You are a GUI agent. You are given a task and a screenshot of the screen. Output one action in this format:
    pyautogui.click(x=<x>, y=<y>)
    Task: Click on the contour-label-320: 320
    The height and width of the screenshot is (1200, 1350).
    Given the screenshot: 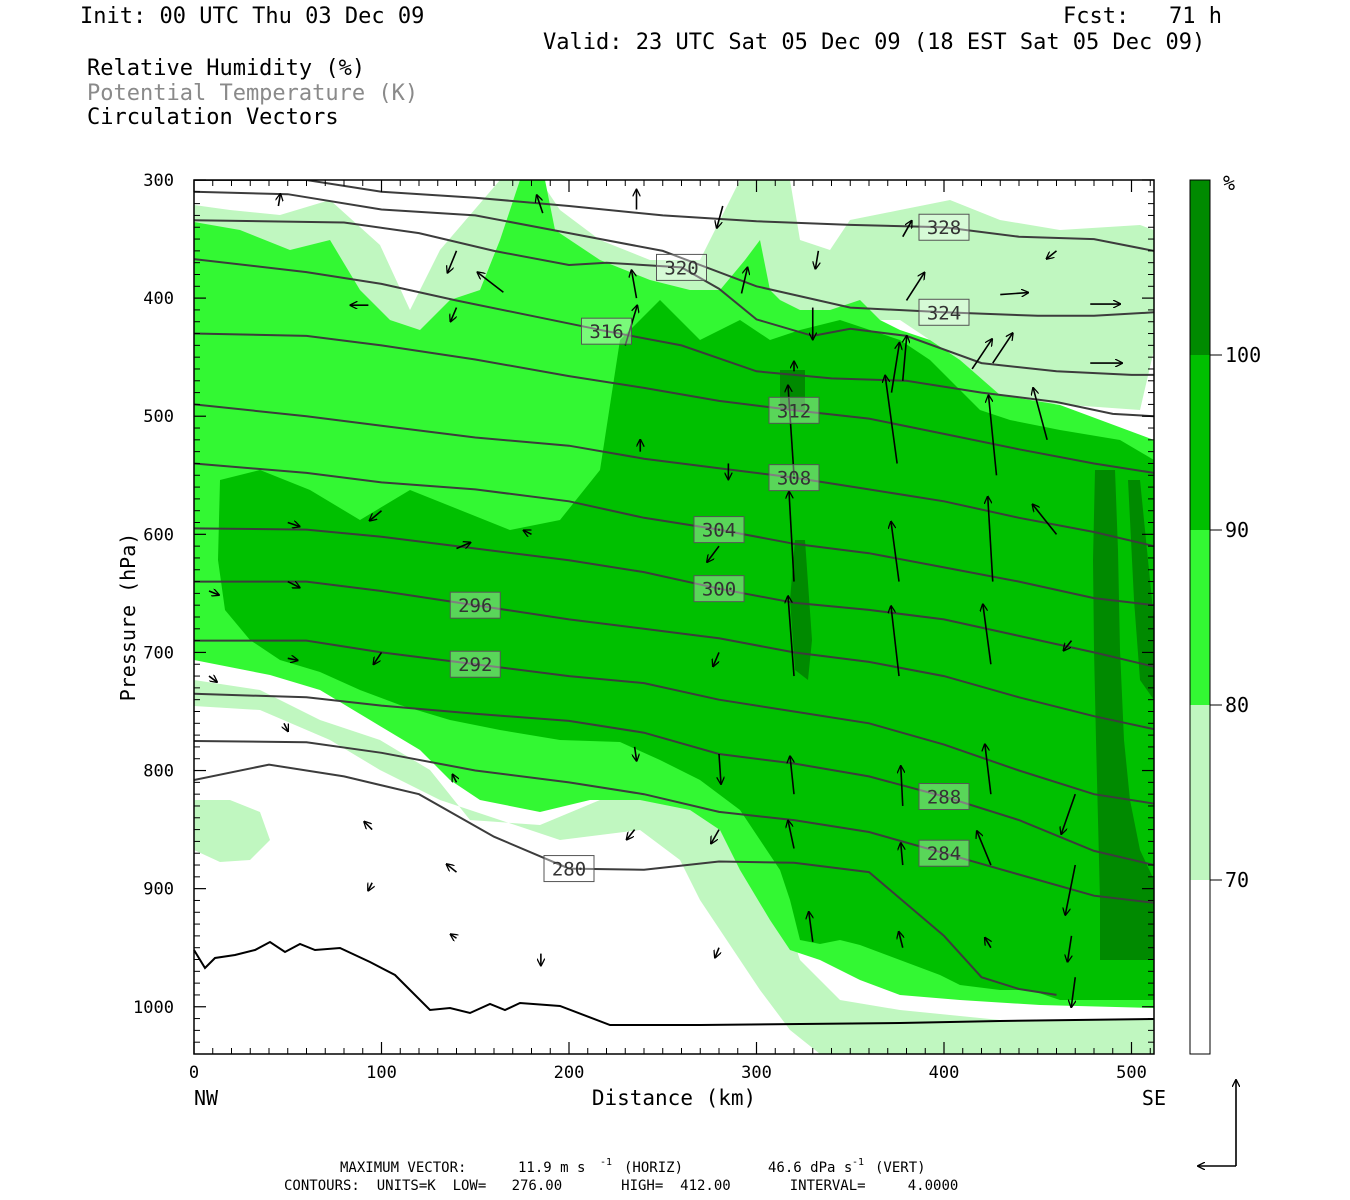 What is the action you would take?
    pyautogui.click(x=681, y=267)
    